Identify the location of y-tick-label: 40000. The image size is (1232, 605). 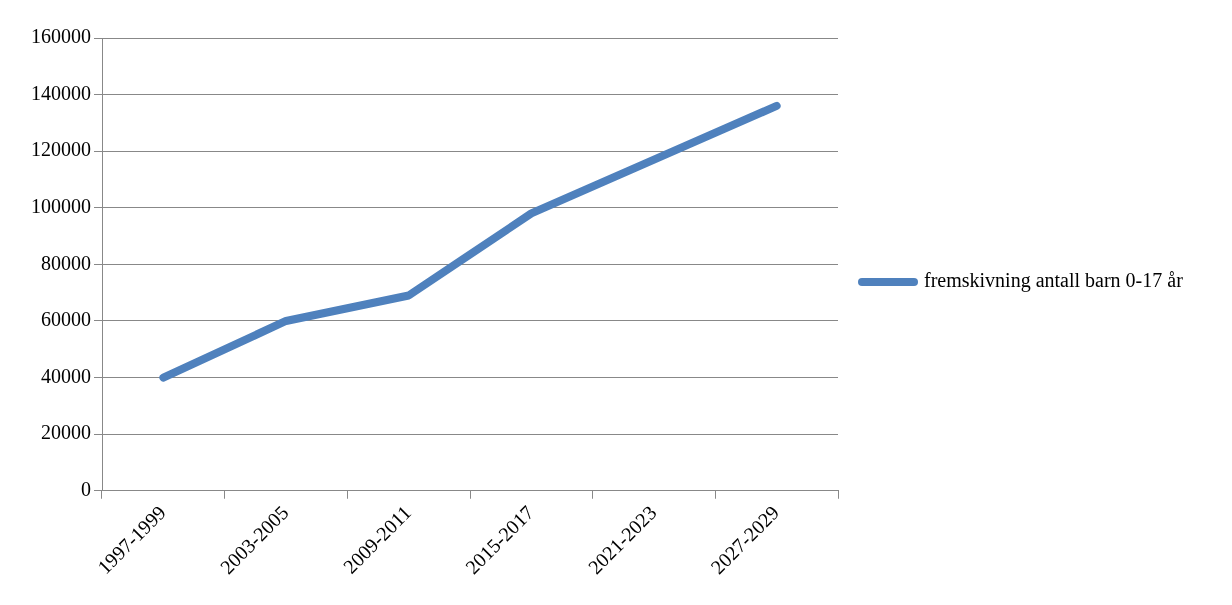
(66, 375).